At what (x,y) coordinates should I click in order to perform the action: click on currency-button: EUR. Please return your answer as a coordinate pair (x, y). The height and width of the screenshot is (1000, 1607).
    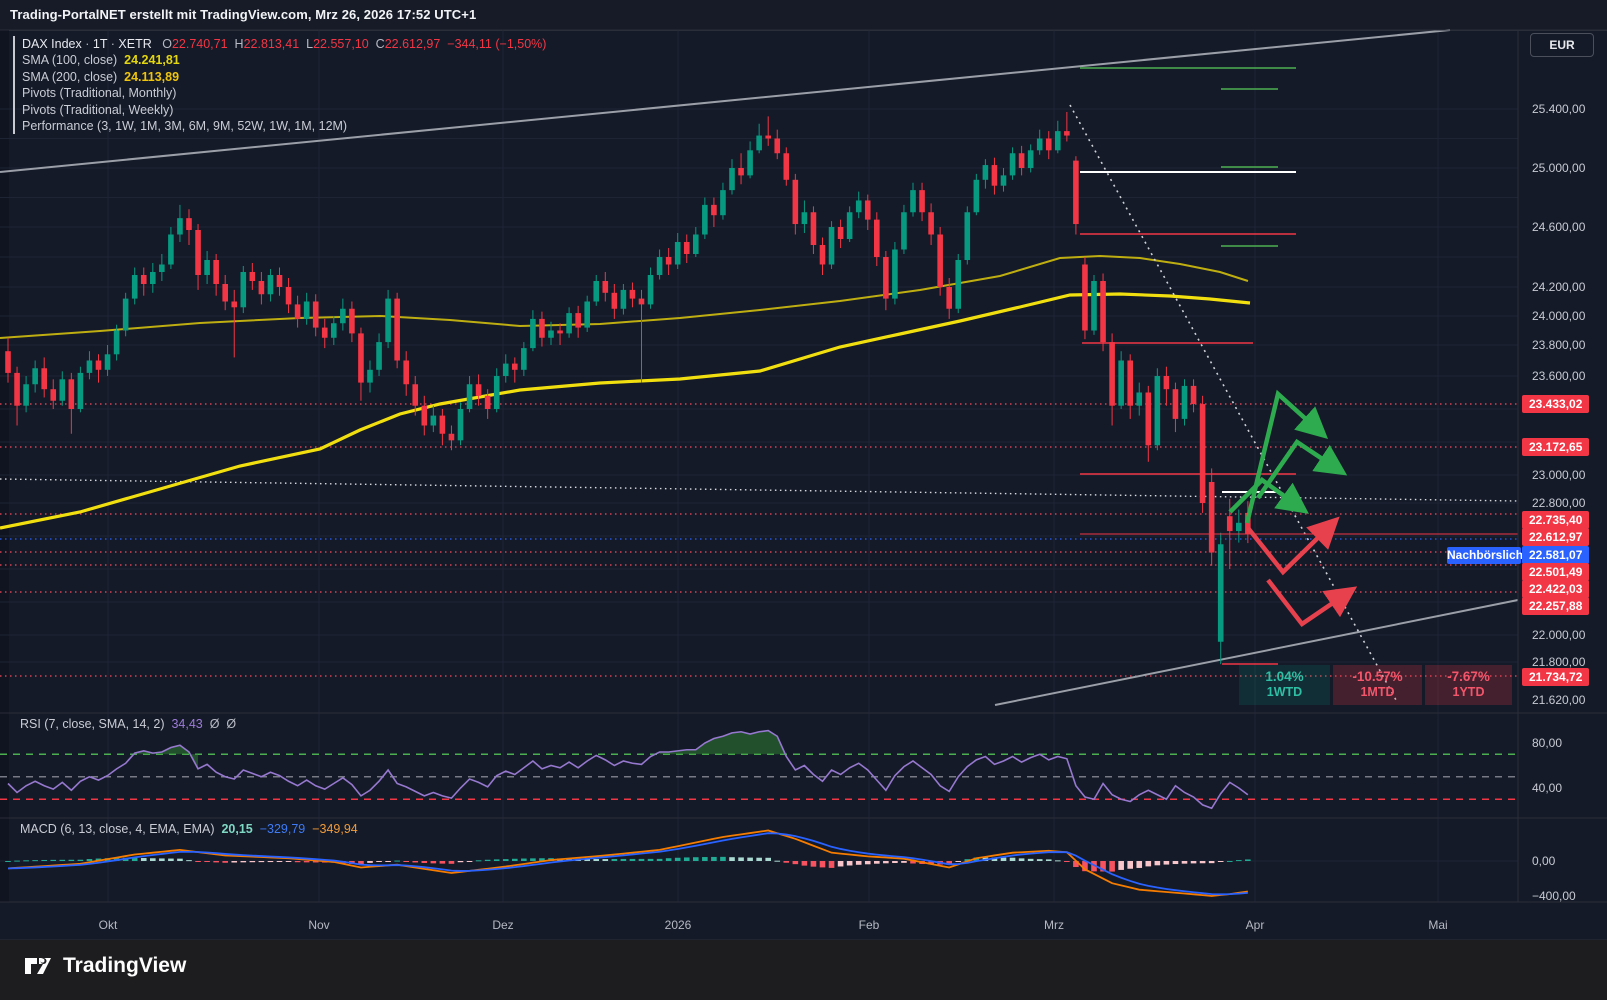
    Looking at the image, I should click on (1562, 45).